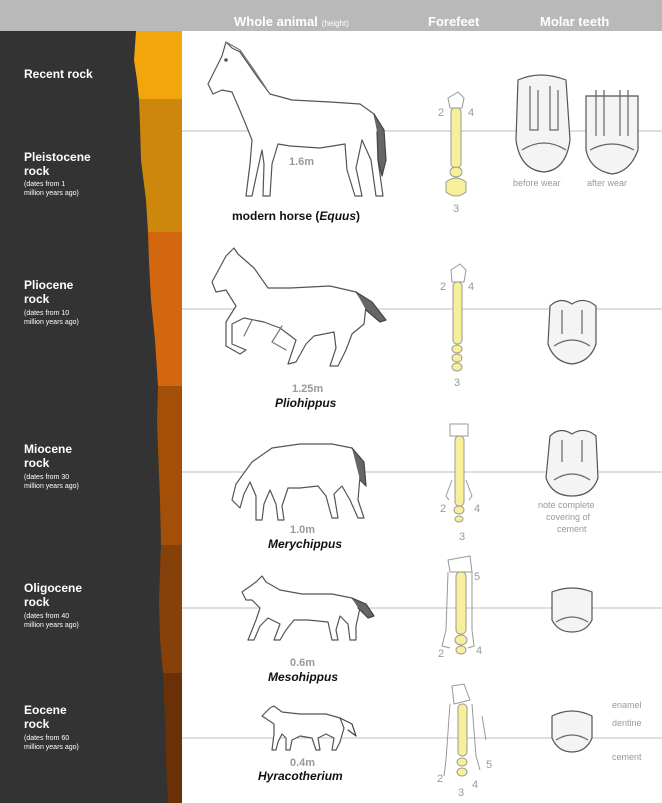  What do you see at coordinates (160, 165) in the screenshot?
I see `stratum-pleistocene` at bounding box center [160, 165].